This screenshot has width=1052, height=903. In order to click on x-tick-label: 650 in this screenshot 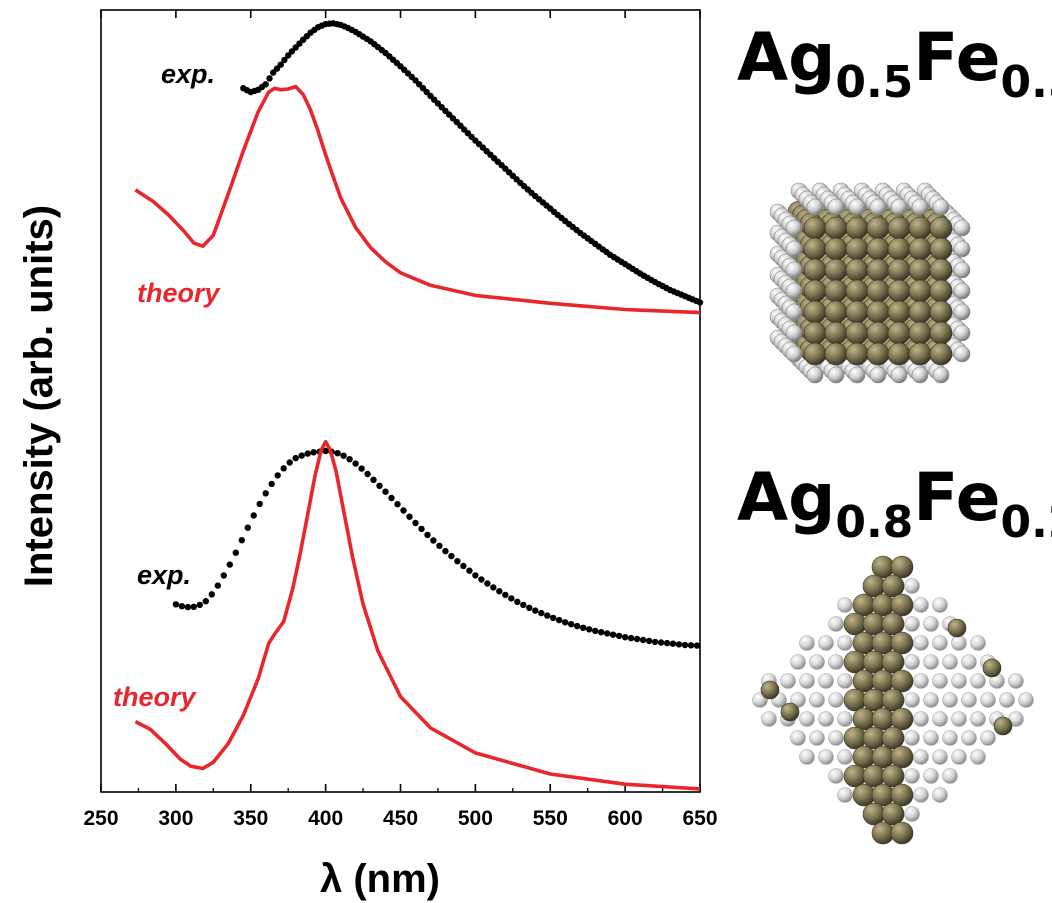, I will do `click(699, 818)`.